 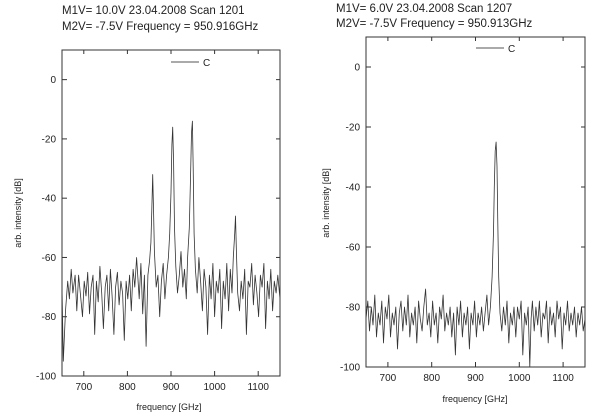 I want to click on chart2-y-axis-label: arb. intensity [dB], so click(x=326, y=203).